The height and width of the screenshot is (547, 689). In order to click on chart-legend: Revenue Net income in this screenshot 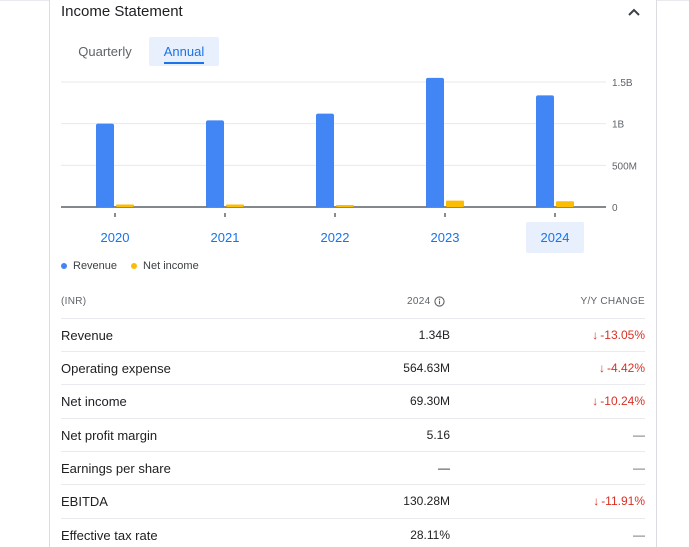, I will do `click(130, 266)`.